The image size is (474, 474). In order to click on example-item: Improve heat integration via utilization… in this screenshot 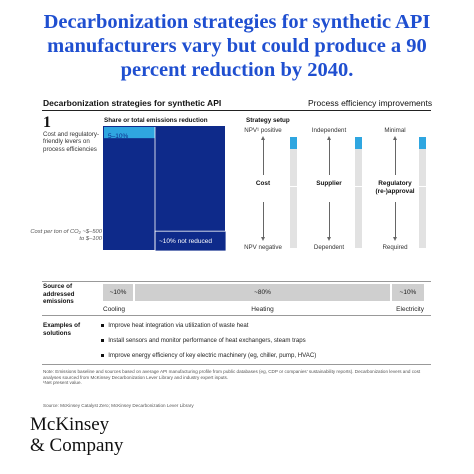, I will do `click(174, 325)`.